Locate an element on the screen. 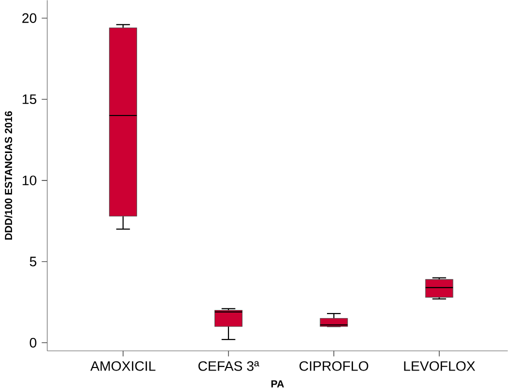 The width and height of the screenshot is (508, 392). y-tick-label: 5 is located at coordinates (33, 261).